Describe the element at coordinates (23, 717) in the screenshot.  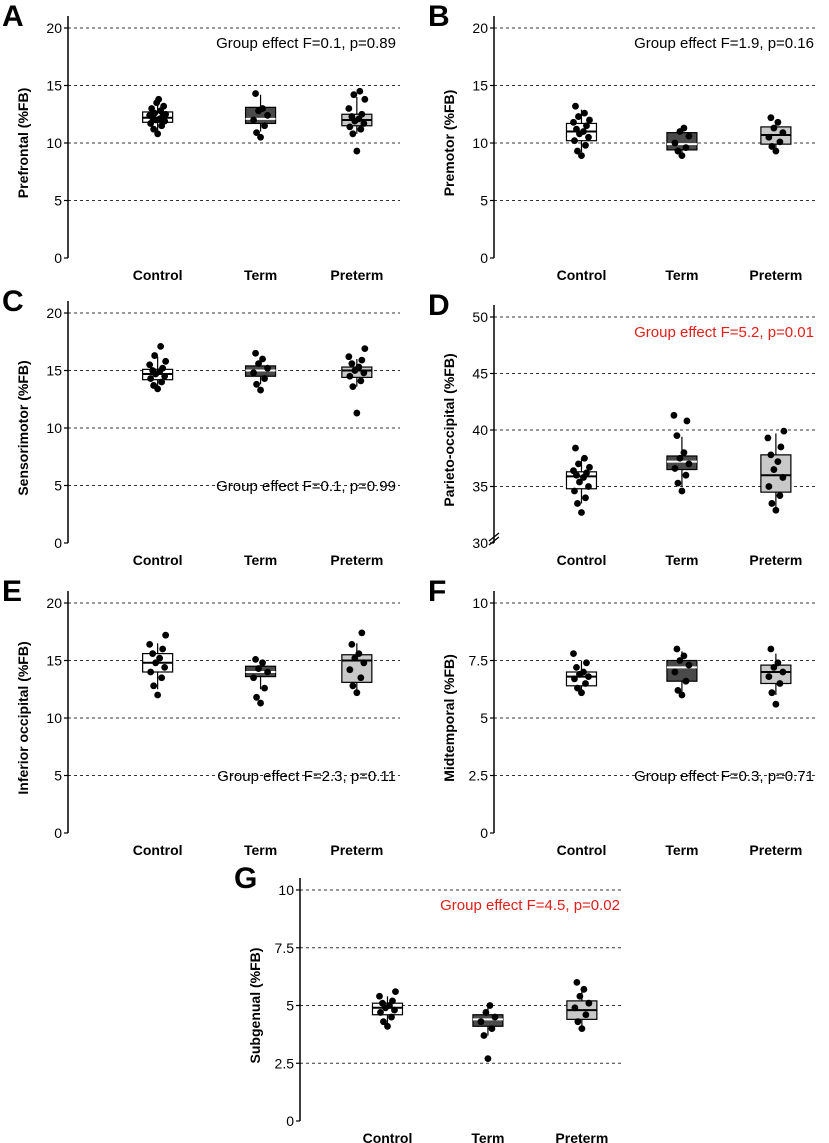
I see `y-axis-label: Inferior occipital (%FB)` at that location.